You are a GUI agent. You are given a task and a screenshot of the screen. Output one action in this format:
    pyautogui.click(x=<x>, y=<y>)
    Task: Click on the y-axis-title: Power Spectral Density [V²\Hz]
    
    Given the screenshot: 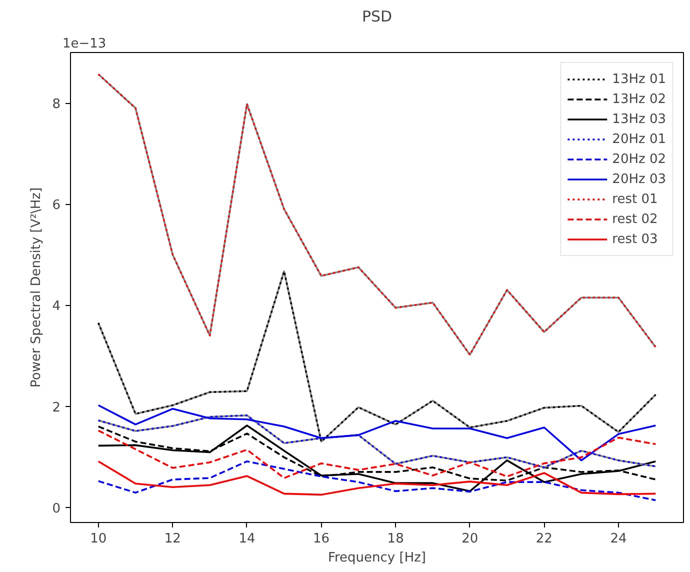 What is the action you would take?
    pyautogui.click(x=36, y=287)
    